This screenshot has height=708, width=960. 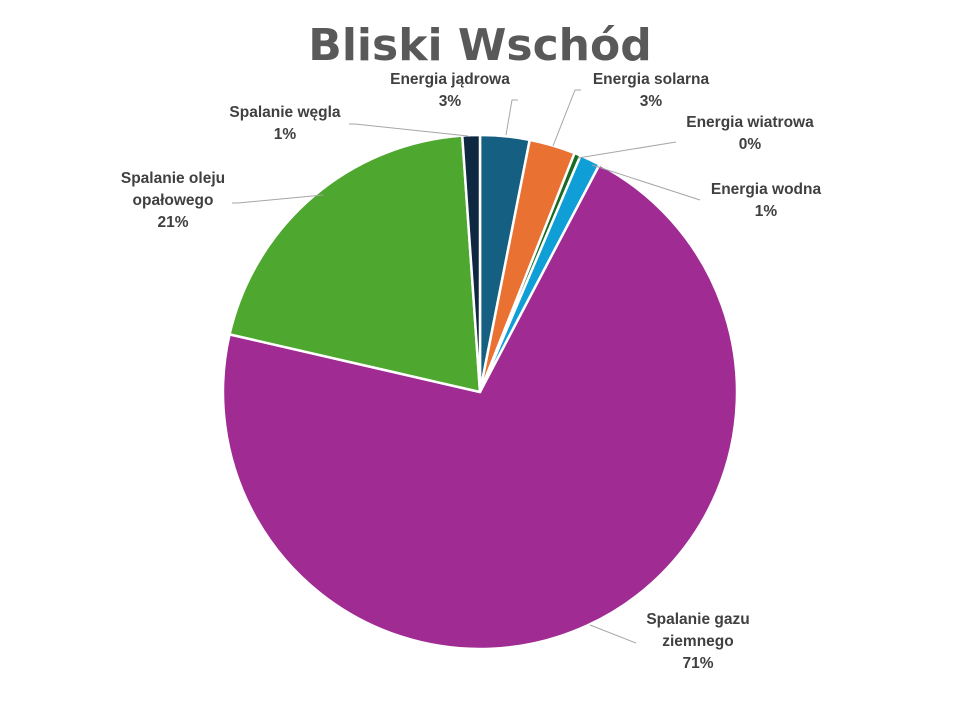 What do you see at coordinates (285, 123) in the screenshot?
I see `data-label-7: Spalanie węgla 1%` at bounding box center [285, 123].